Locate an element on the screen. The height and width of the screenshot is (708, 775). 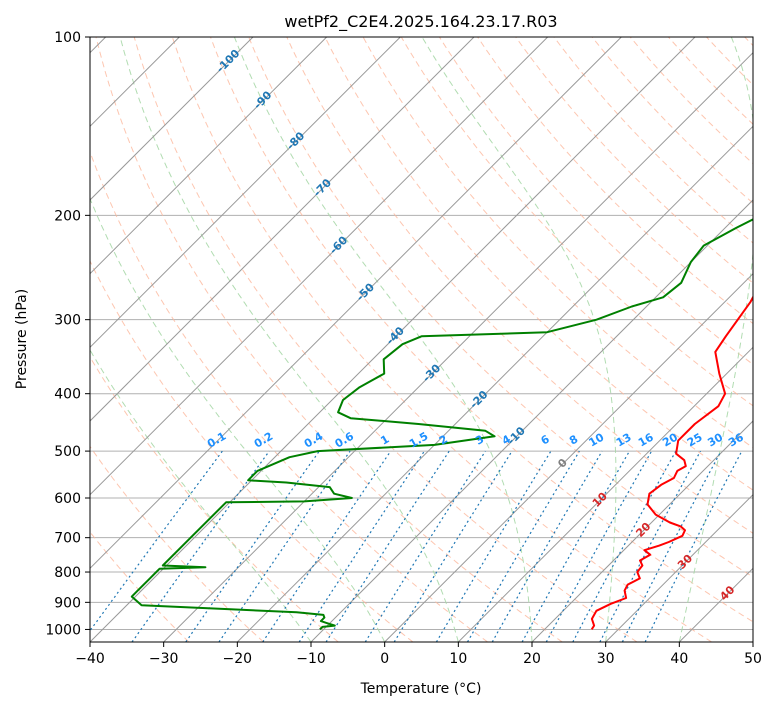
mixing-ratio-label: 25 is located at coordinates (695, 440).